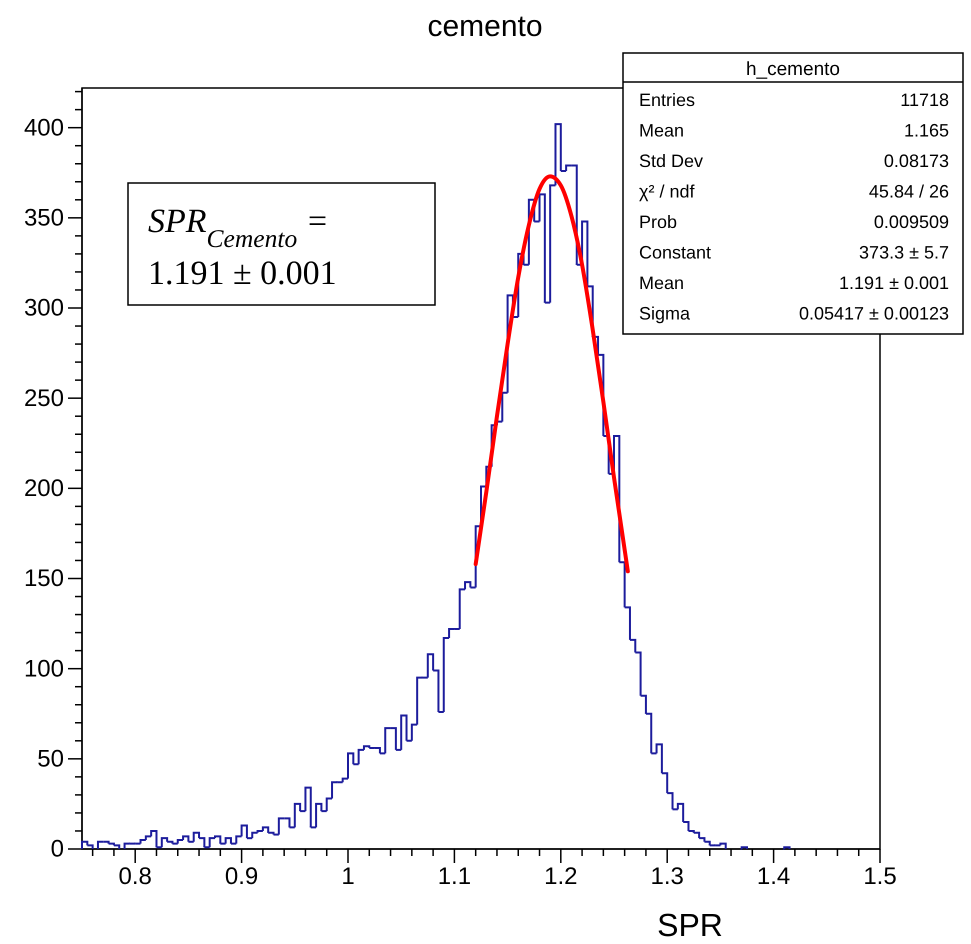 The image size is (971, 944). Describe the element at coordinates (667, 100) in the screenshot. I see `annotation: Entries` at that location.